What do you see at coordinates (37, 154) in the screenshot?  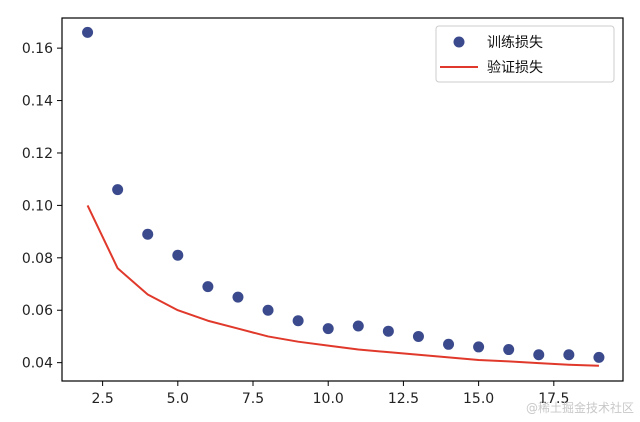 I see `y-tick-label: 0.12` at bounding box center [37, 154].